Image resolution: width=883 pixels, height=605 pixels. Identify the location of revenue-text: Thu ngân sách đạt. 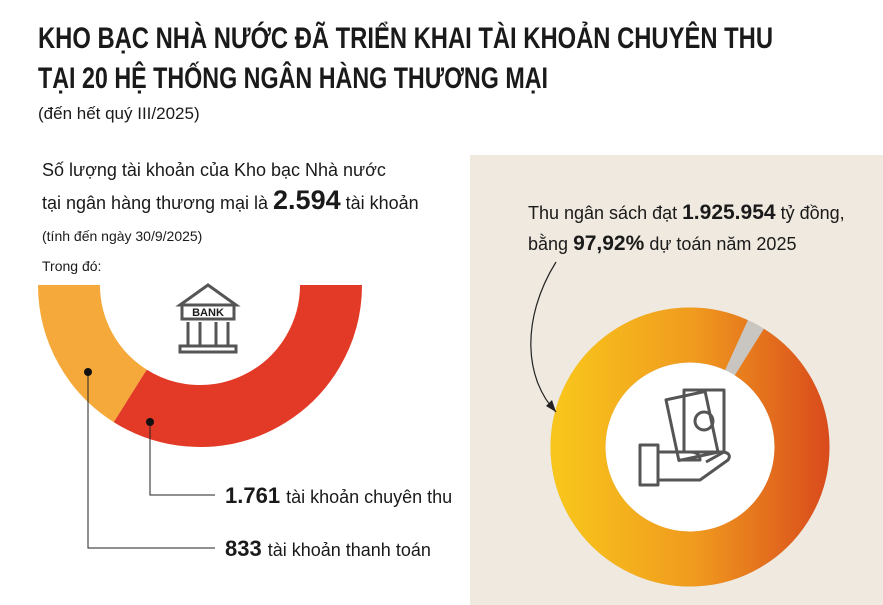
(602, 213).